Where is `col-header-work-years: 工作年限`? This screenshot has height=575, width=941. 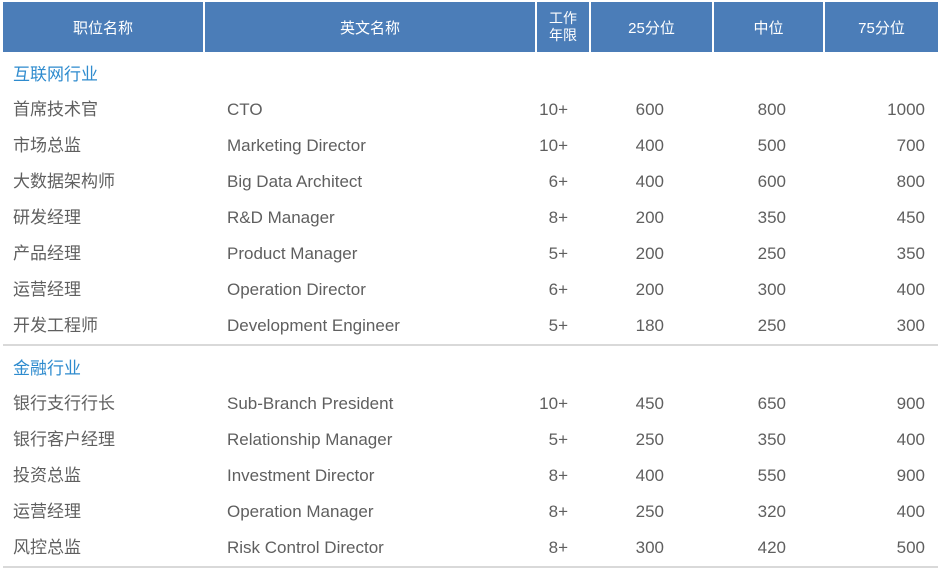 col-header-work-years: 工作年限 is located at coordinates (562, 27).